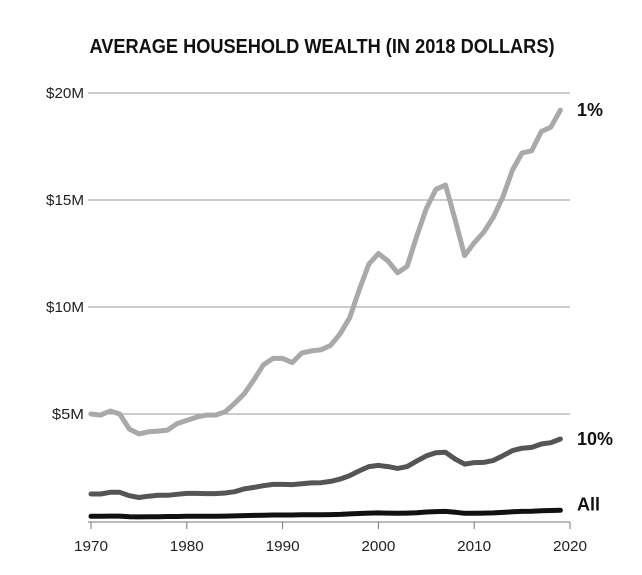  What do you see at coordinates (595, 439) in the screenshot?
I see `series-label: 10%` at bounding box center [595, 439].